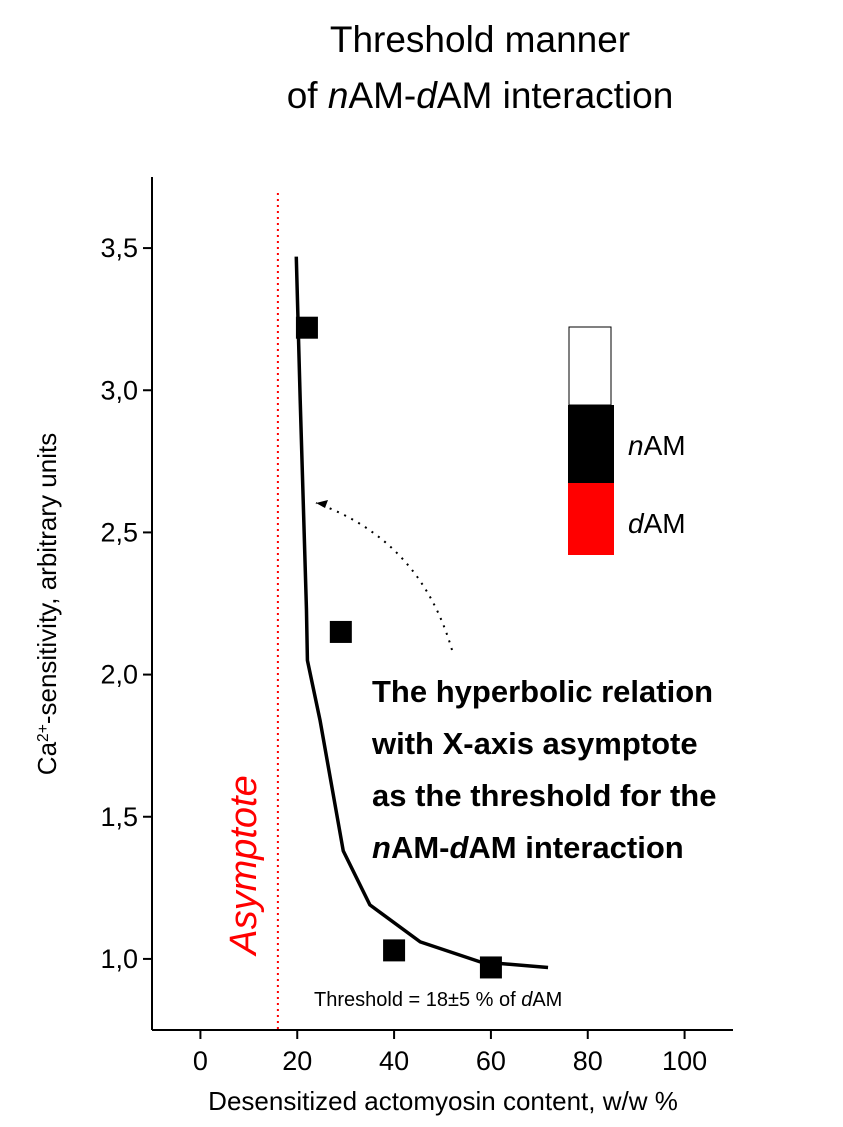 This screenshot has height=1127, width=843. I want to click on y-tick-label: 2,0, so click(119, 675).